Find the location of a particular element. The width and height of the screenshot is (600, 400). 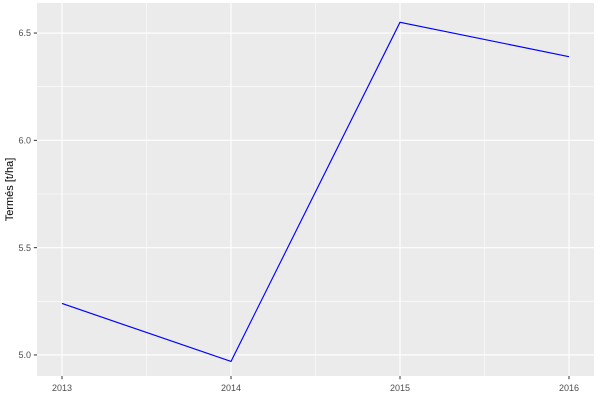

x-tick-label: 2015 is located at coordinates (400, 388).